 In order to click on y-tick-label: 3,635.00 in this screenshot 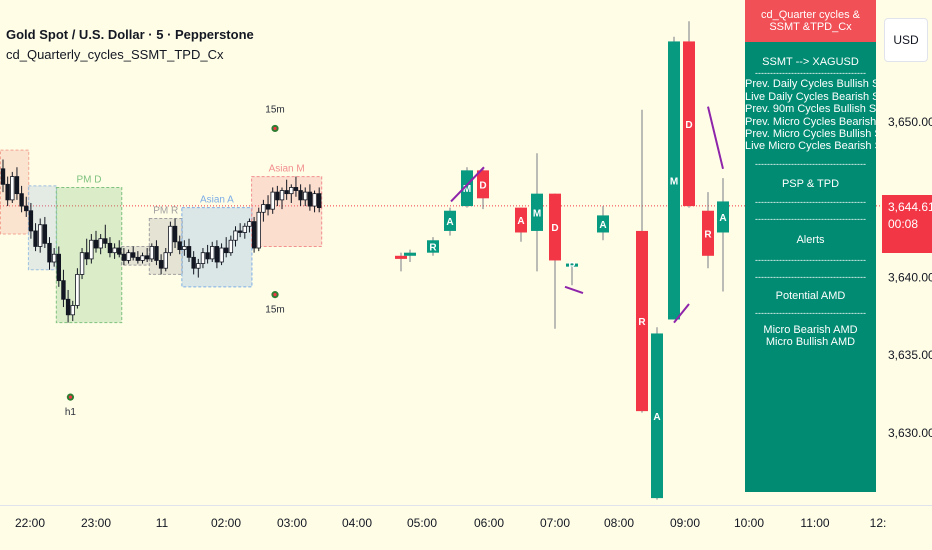, I will do `click(910, 355)`.